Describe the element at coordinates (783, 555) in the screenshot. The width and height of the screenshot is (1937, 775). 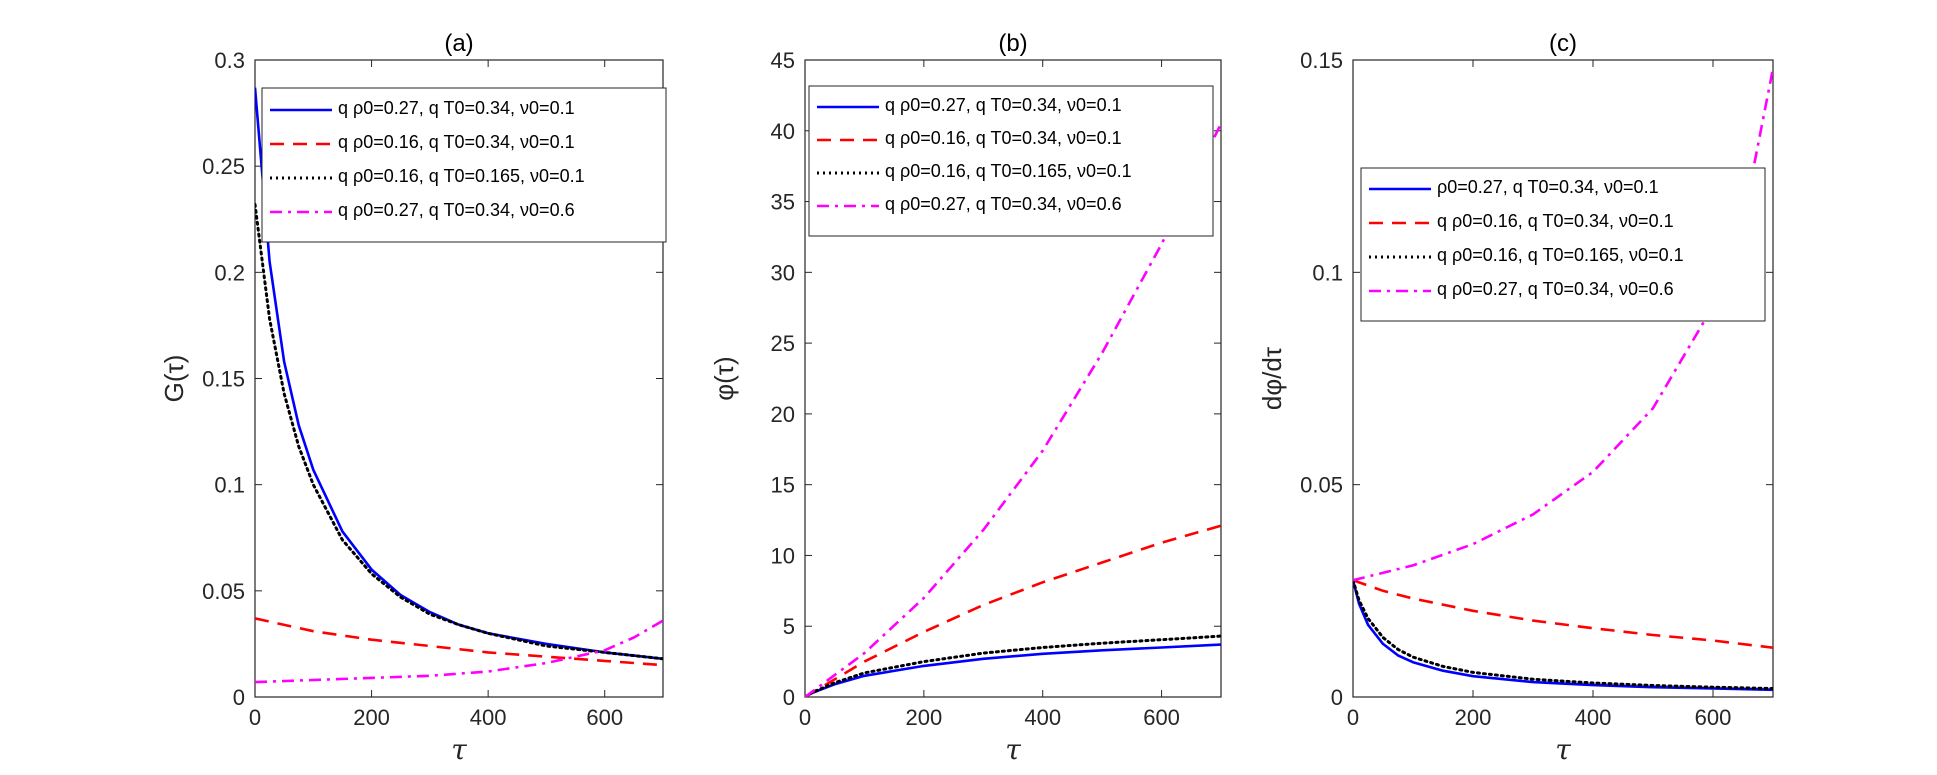
I see `y-tick-label: 10` at that location.